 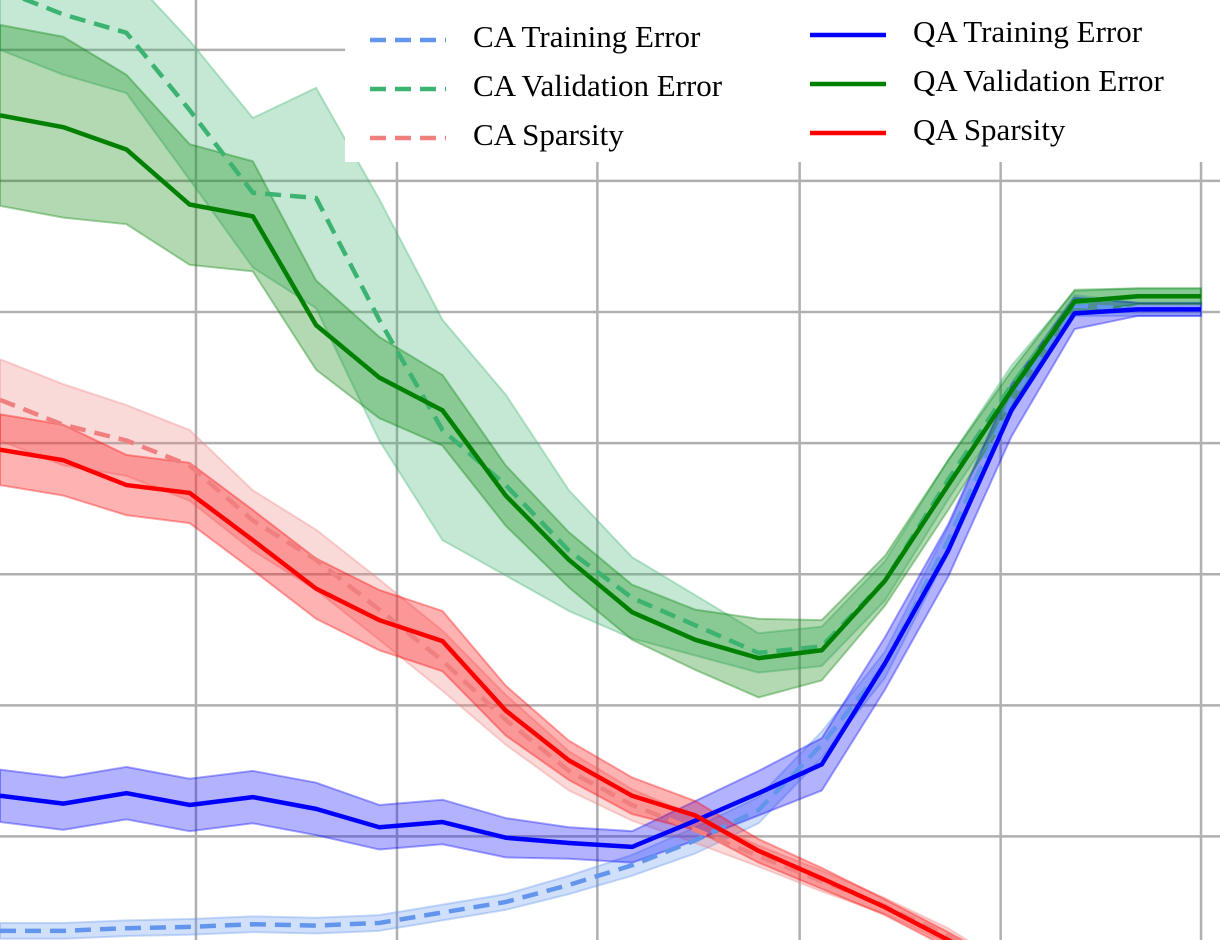 I want to click on legend-label: CA Training Error, so click(x=587, y=36).